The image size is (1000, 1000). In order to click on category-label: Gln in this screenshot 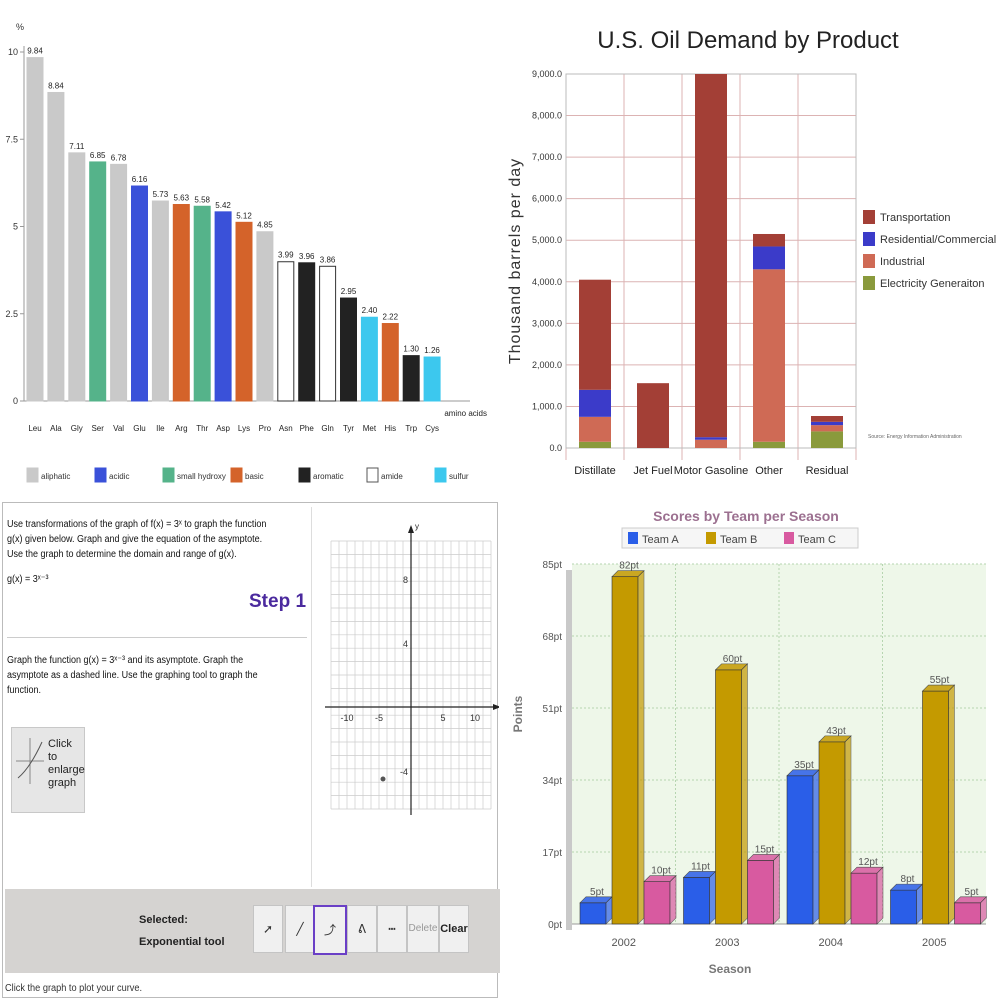, I will do `click(327, 428)`.